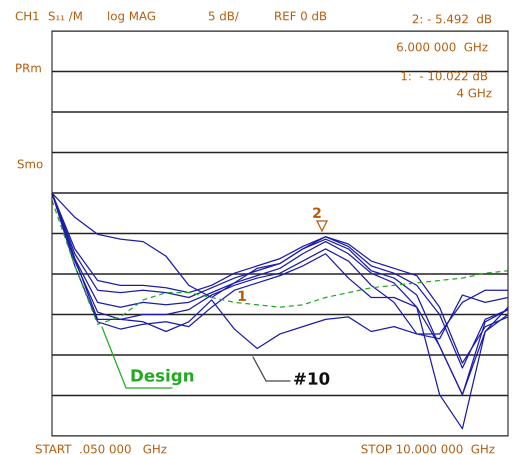 This screenshot has height=455, width=513. I want to click on text: Smo, so click(30, 163).